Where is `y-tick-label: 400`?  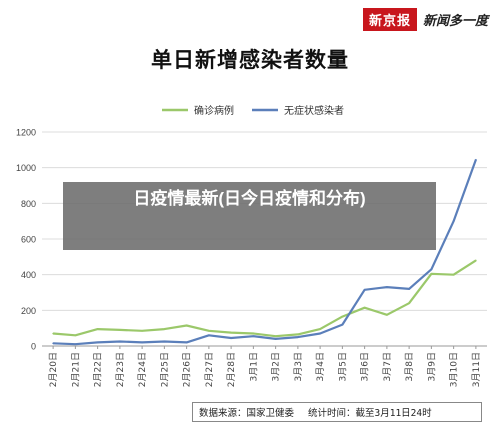 y-tick-label: 400 is located at coordinates (28, 275).